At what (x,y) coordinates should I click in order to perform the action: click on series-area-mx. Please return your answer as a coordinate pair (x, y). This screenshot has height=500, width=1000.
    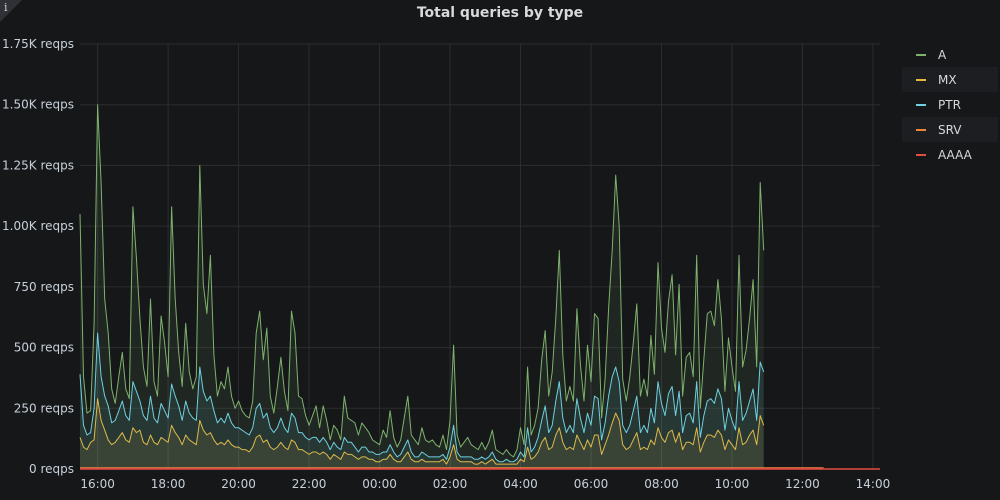
    Looking at the image, I should click on (422, 433).